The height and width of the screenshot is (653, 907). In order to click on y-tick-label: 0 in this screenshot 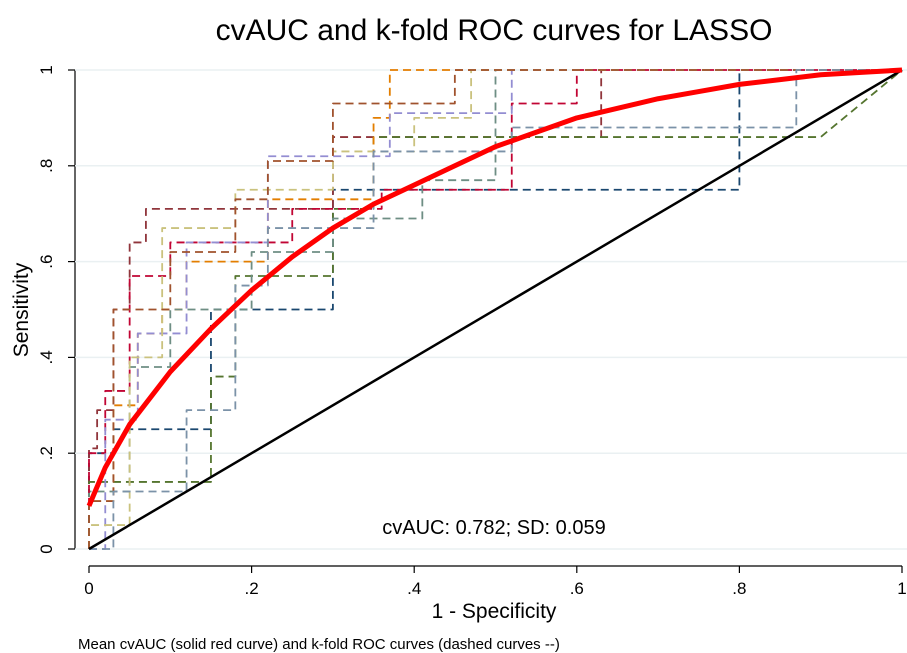, I will do `click(46, 548)`.